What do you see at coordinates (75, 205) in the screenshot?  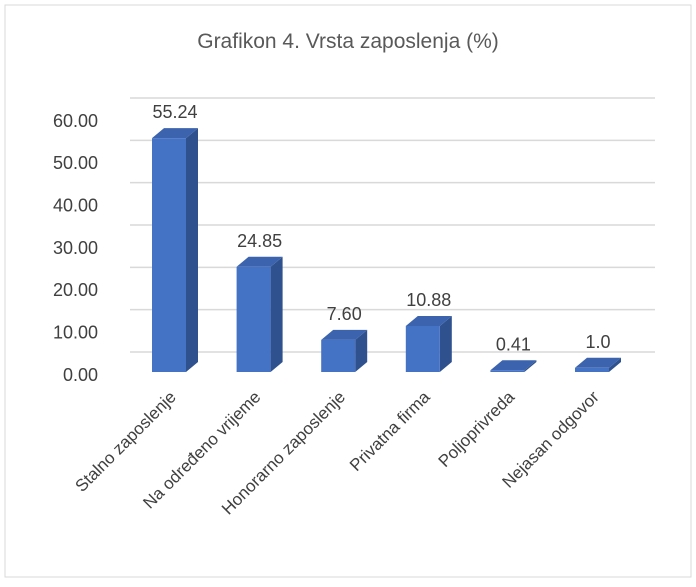 I see `y-tick-label: 40.00` at bounding box center [75, 205].